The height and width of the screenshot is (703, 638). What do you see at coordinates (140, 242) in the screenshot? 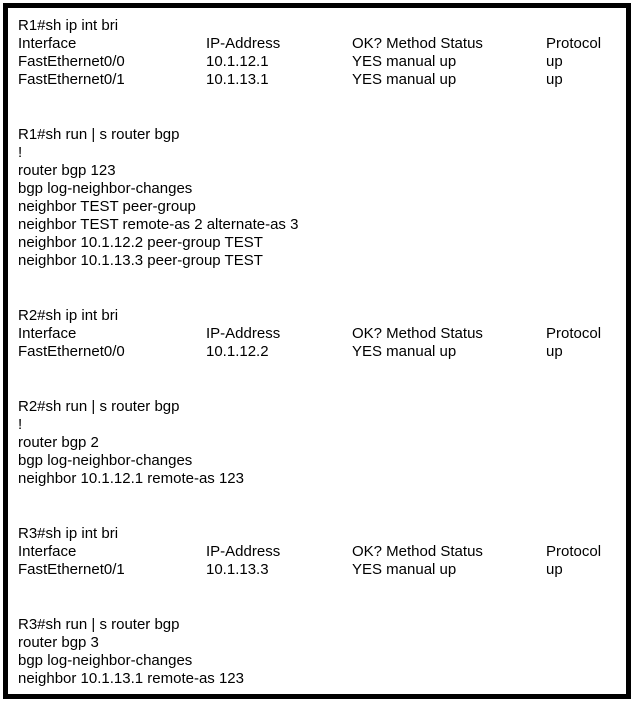
I see `config-line: neighbor 10.1.12.2 peer-group TEST` at bounding box center [140, 242].